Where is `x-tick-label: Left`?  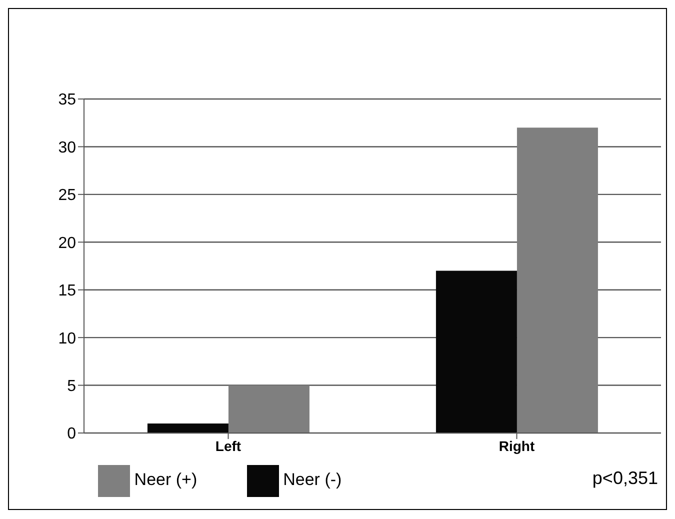
x-tick-label: Left is located at coordinates (228, 446).